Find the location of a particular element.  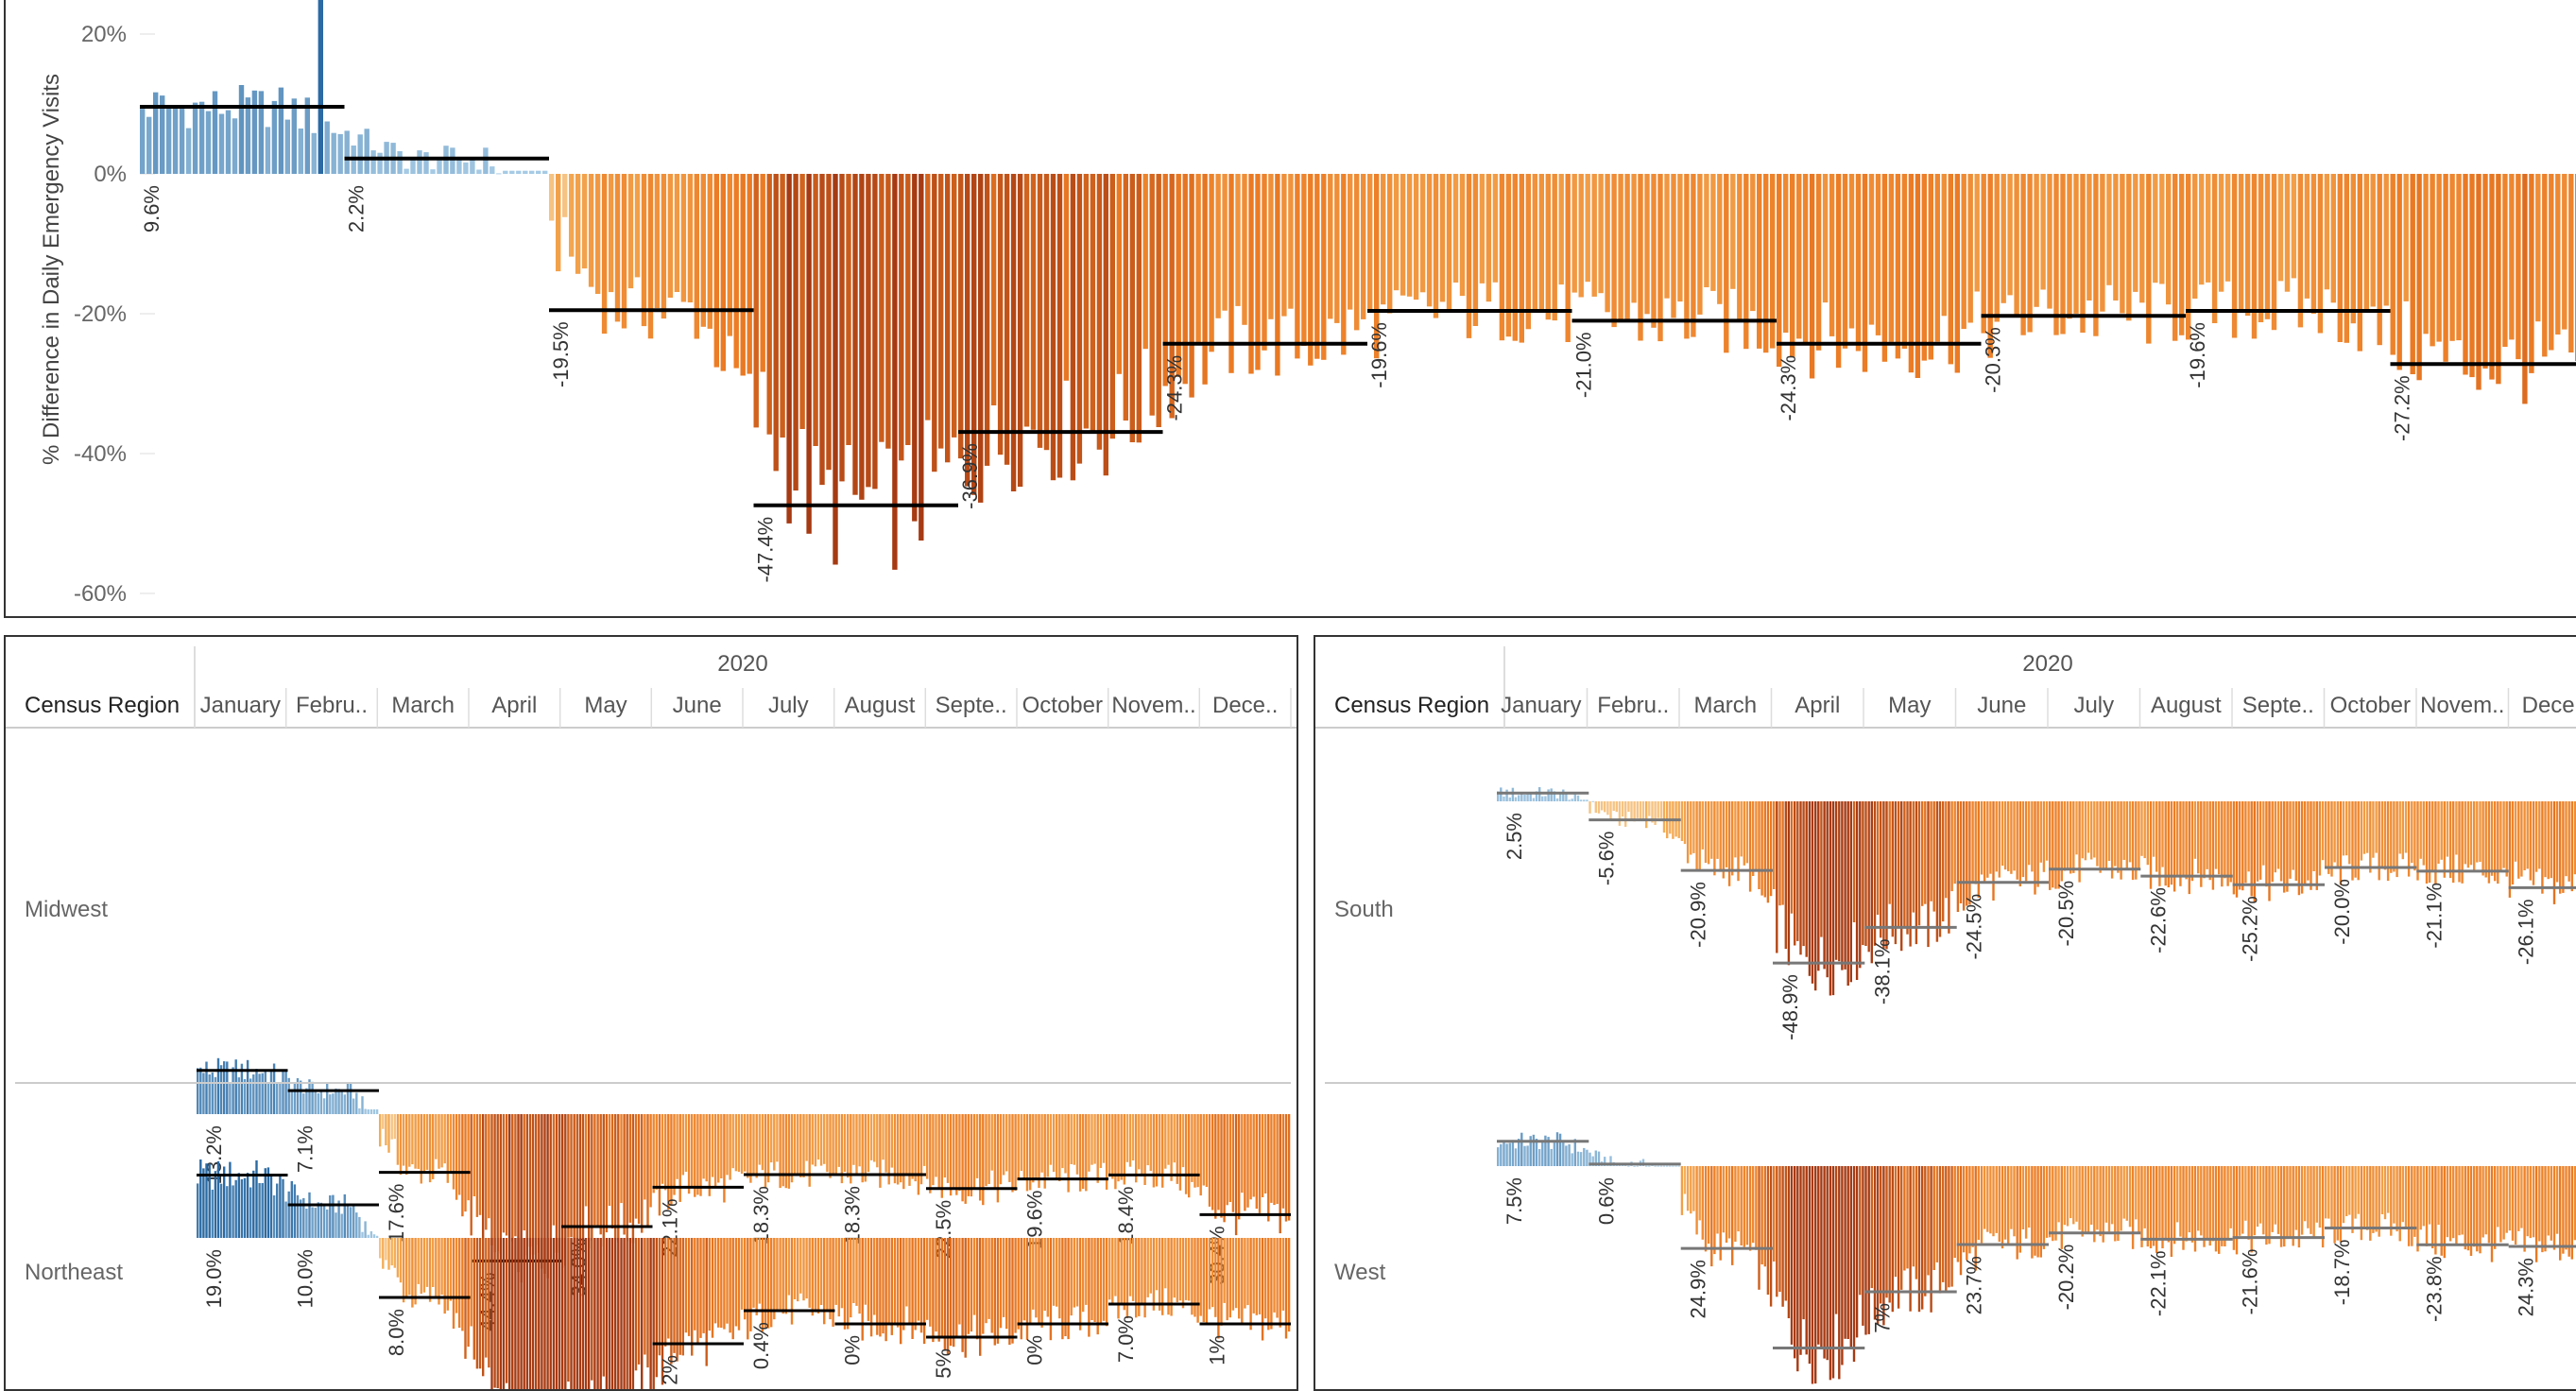

month-header: July is located at coordinates (2093, 705).